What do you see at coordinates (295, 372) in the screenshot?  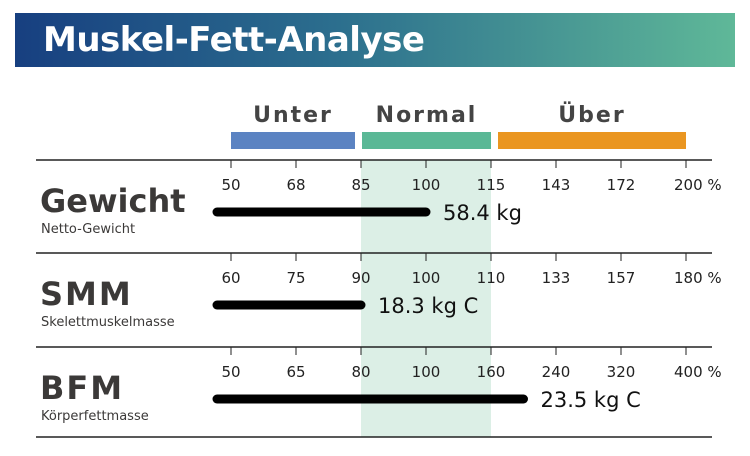 I see `tick-label-bfm-1: 65` at bounding box center [295, 372].